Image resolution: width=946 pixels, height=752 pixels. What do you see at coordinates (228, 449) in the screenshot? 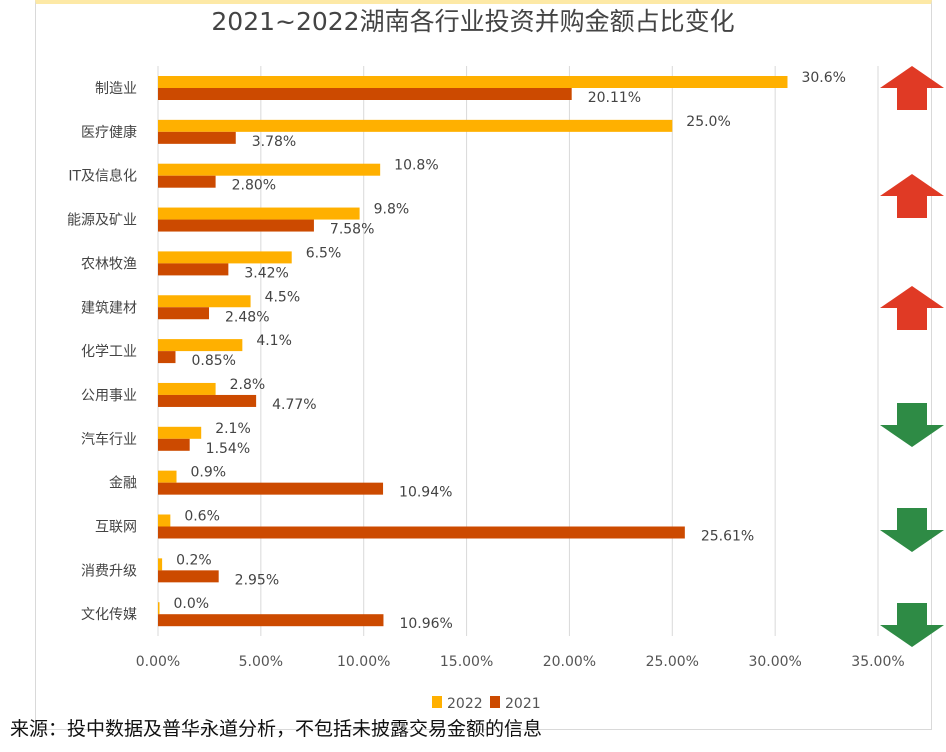
I see `data-label-2021: 1.54%` at bounding box center [228, 449].